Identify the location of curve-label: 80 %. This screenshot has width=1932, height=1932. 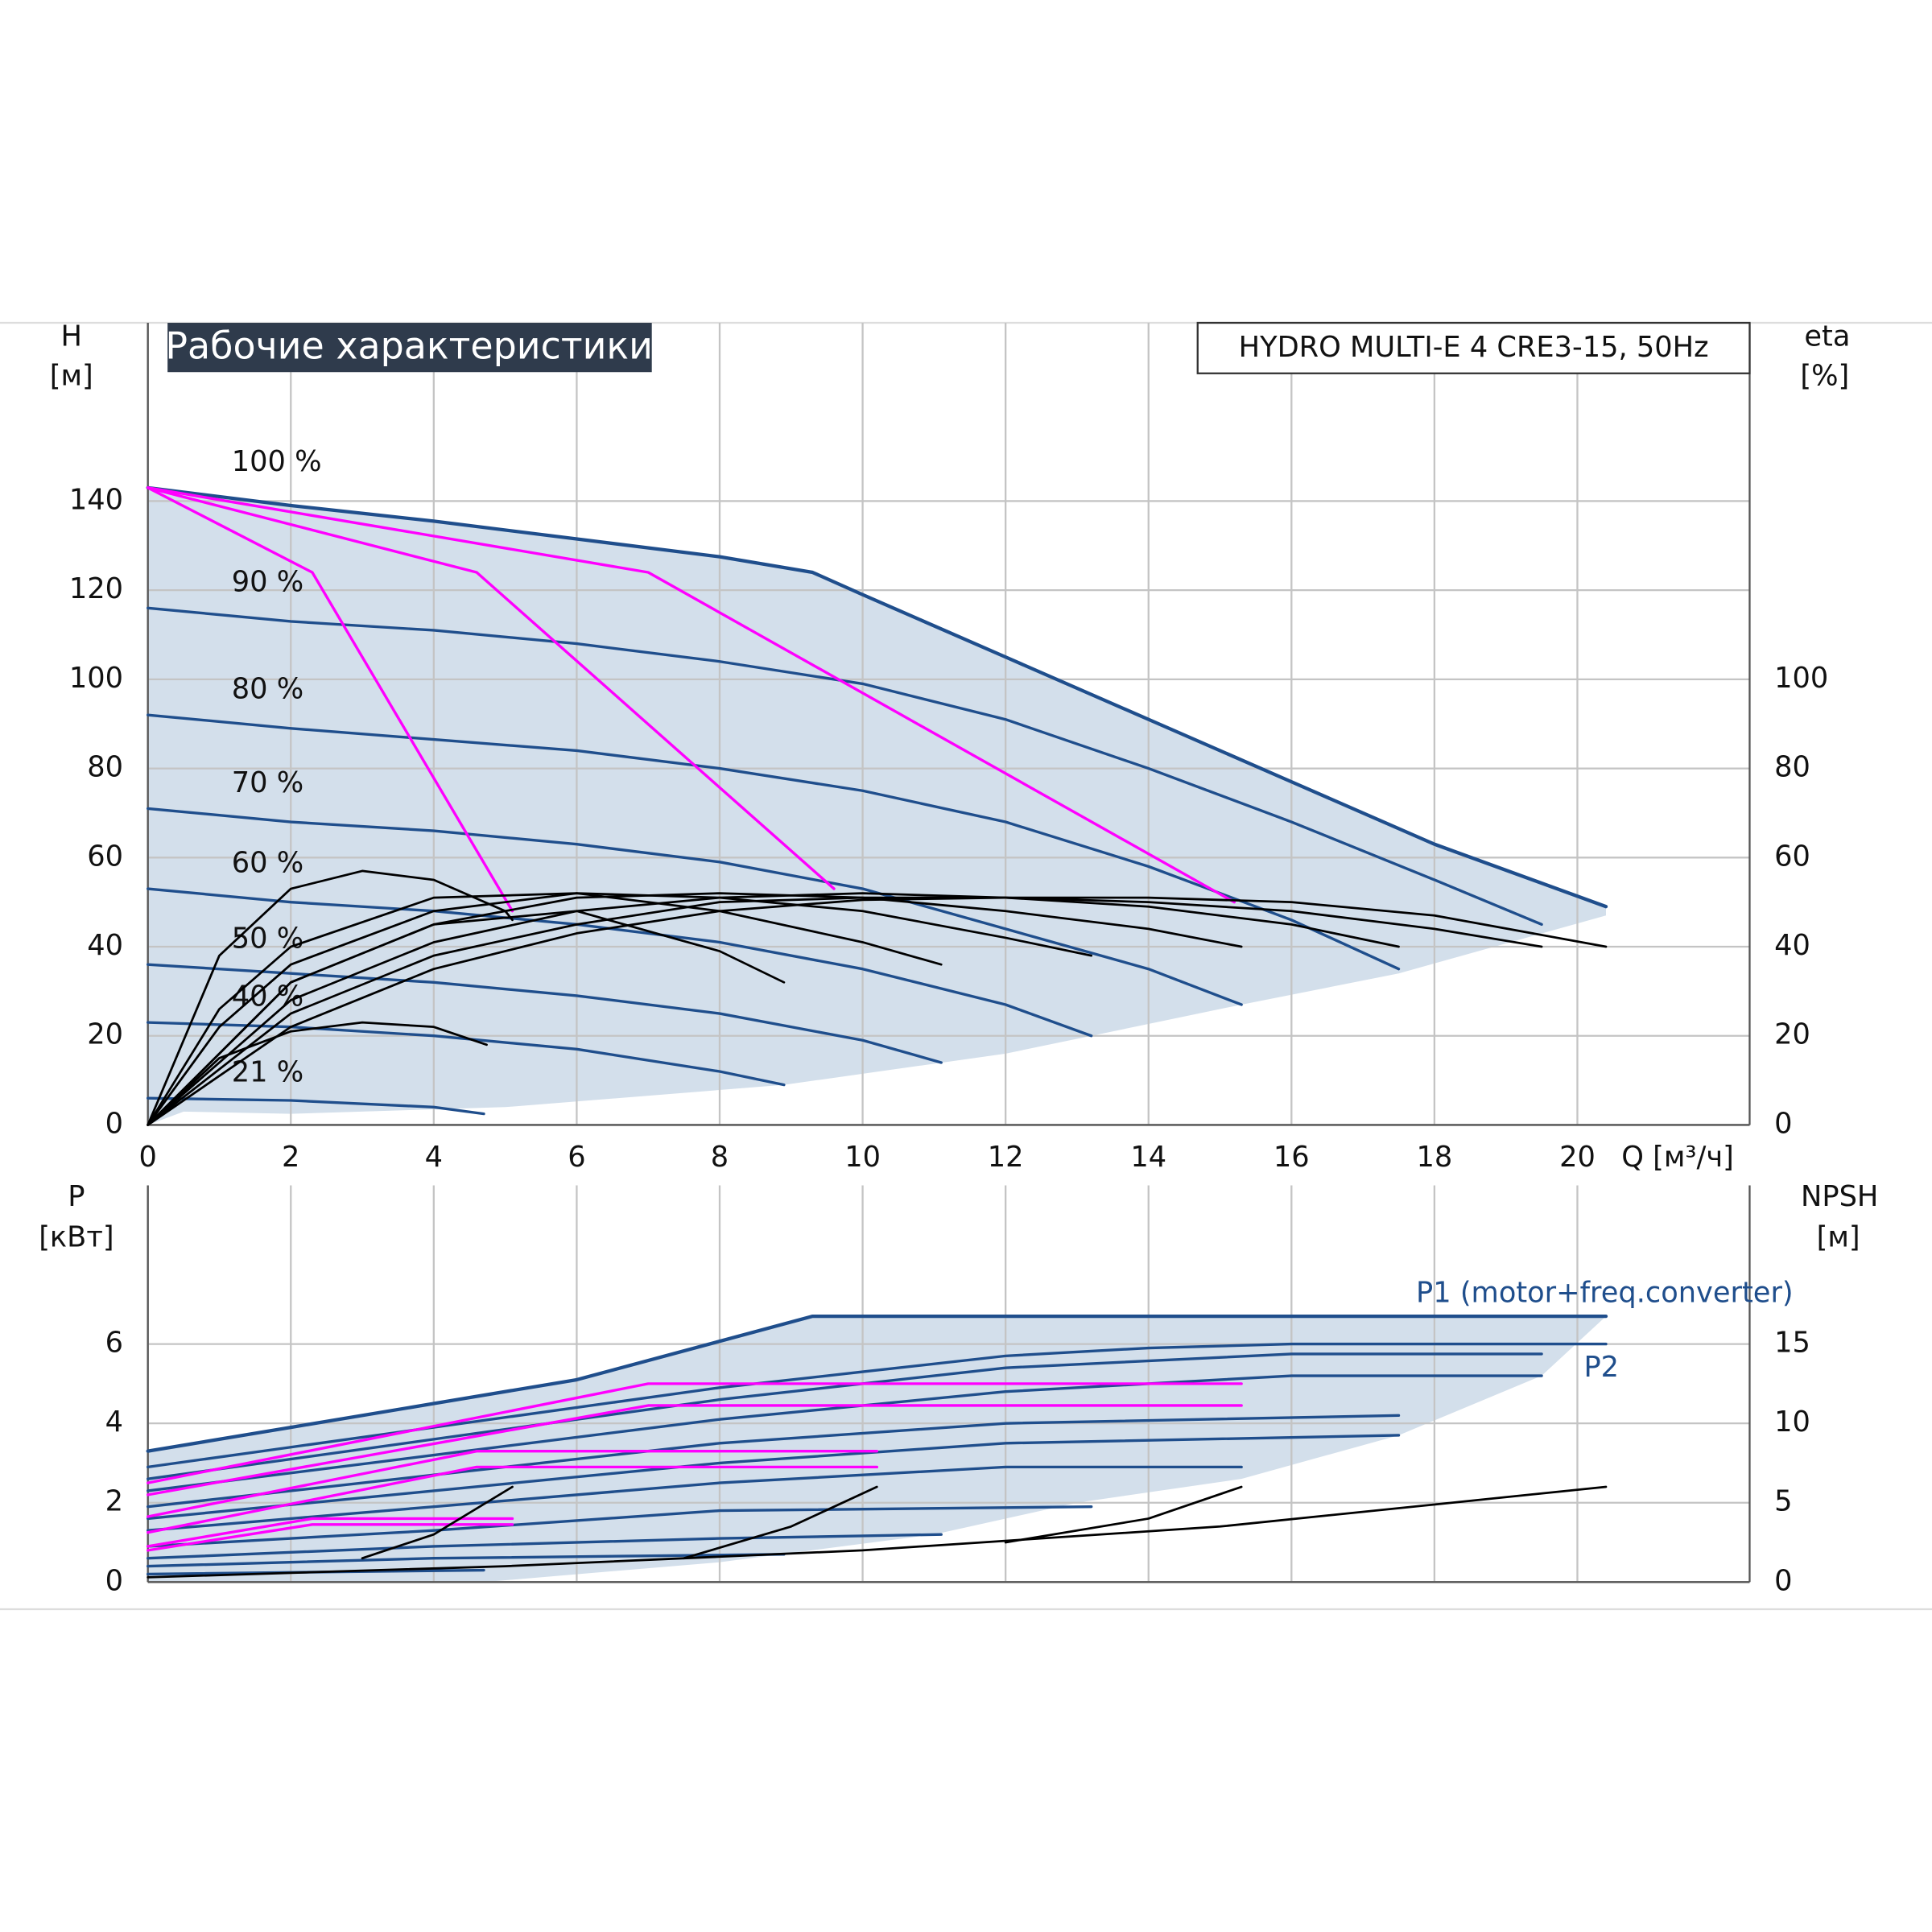
(267, 689).